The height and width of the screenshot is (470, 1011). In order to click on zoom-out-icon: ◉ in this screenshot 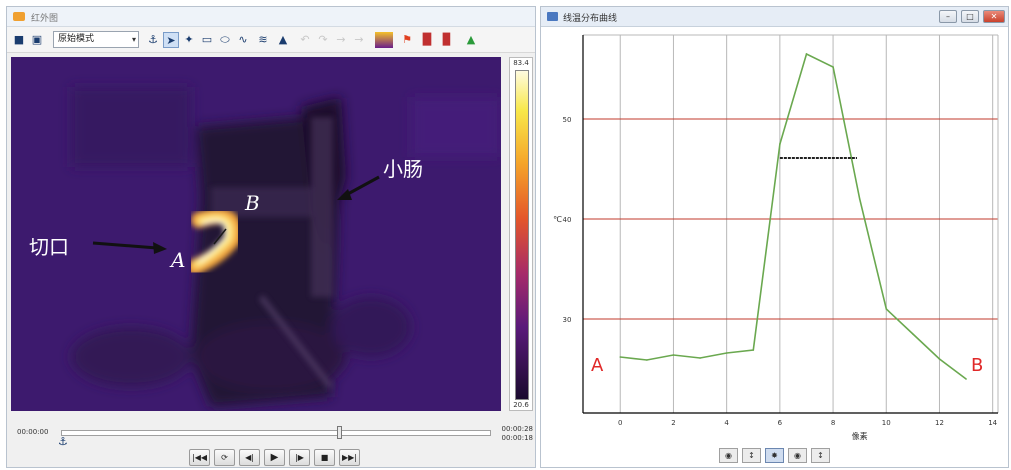, I will do `click(728, 455)`.